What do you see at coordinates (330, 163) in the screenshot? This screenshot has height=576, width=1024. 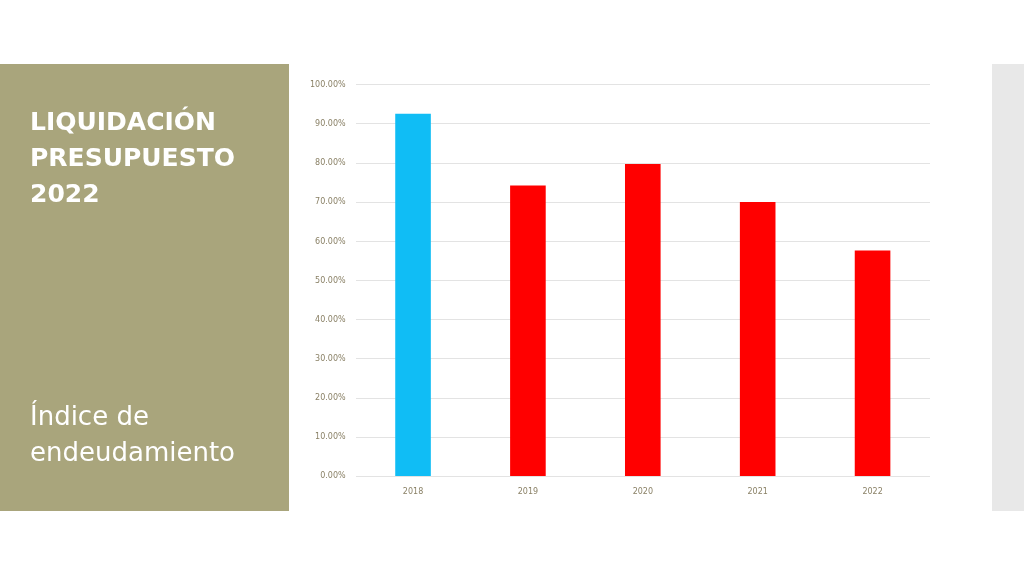 I see `y-tick-label: 80.00%` at bounding box center [330, 163].